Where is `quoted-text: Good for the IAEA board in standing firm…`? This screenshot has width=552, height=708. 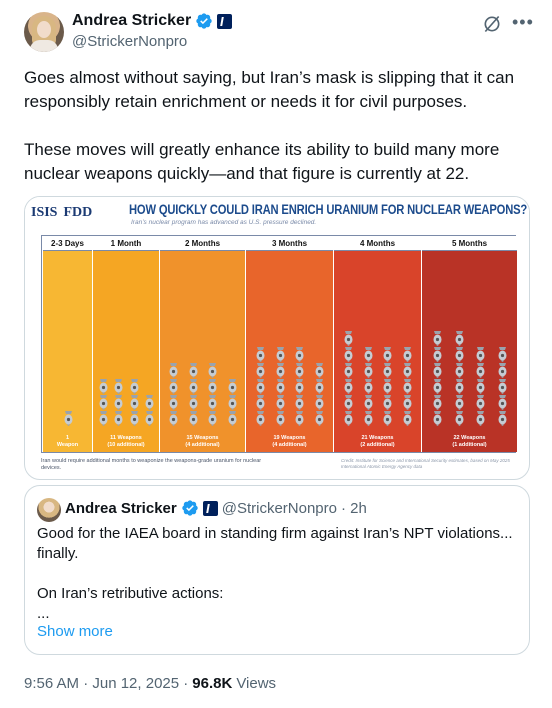
quoted-text: Good for the IAEA board in standing firm… is located at coordinates (277, 574).